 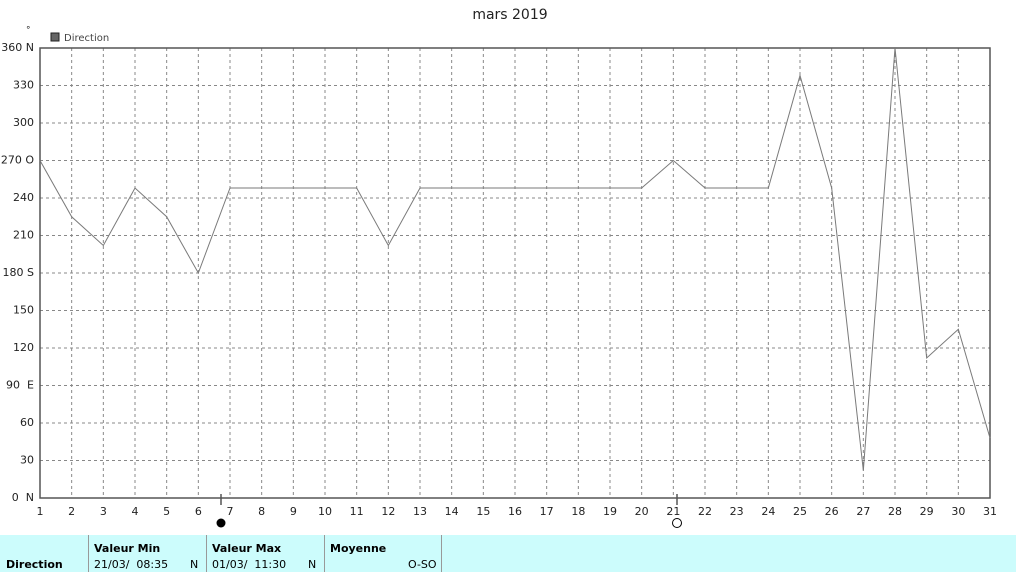 What do you see at coordinates (18, 272) in the screenshot?
I see `y-tick-label: 180 S` at bounding box center [18, 272].